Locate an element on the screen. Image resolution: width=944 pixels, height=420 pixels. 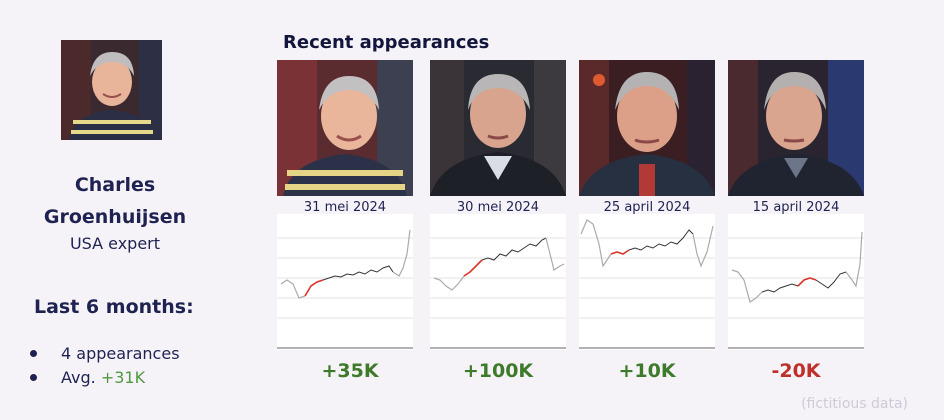
stat-average-label: Avg. is located at coordinates (78, 377).